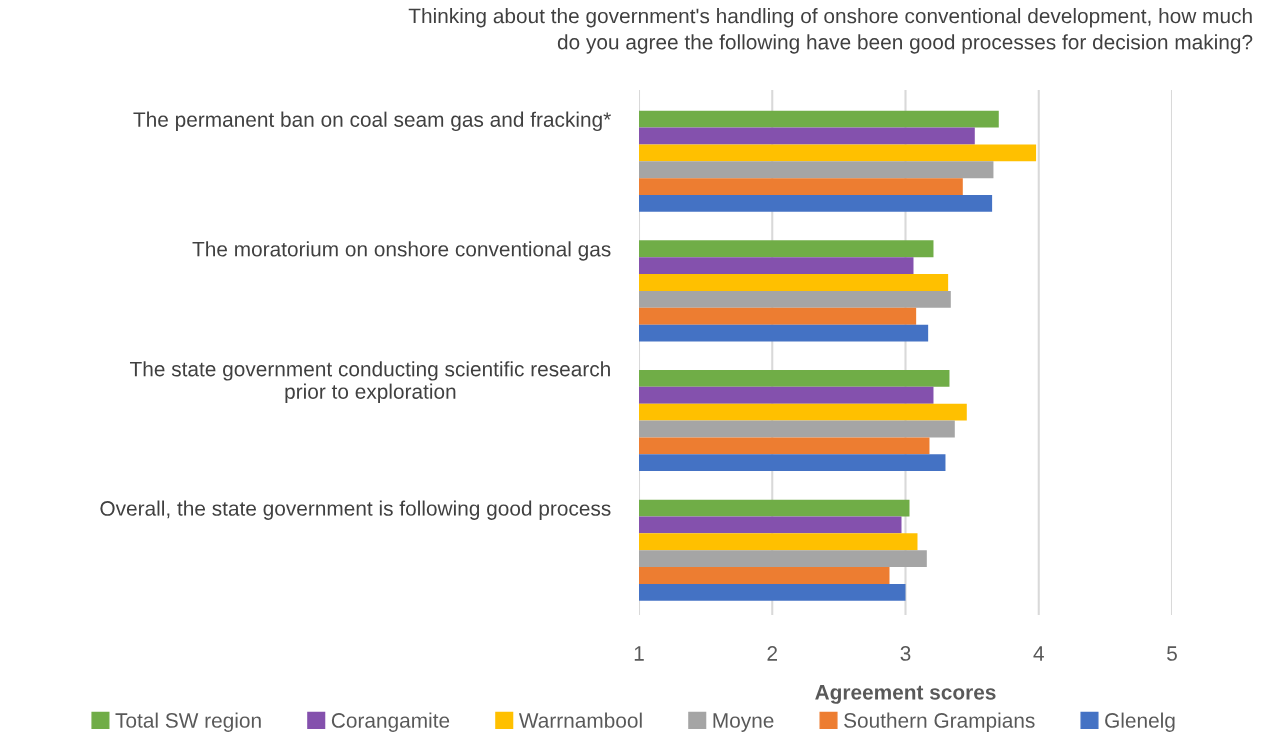 The image size is (1268, 747). What do you see at coordinates (1038, 653) in the screenshot?
I see `x-tick-label: 4` at bounding box center [1038, 653].